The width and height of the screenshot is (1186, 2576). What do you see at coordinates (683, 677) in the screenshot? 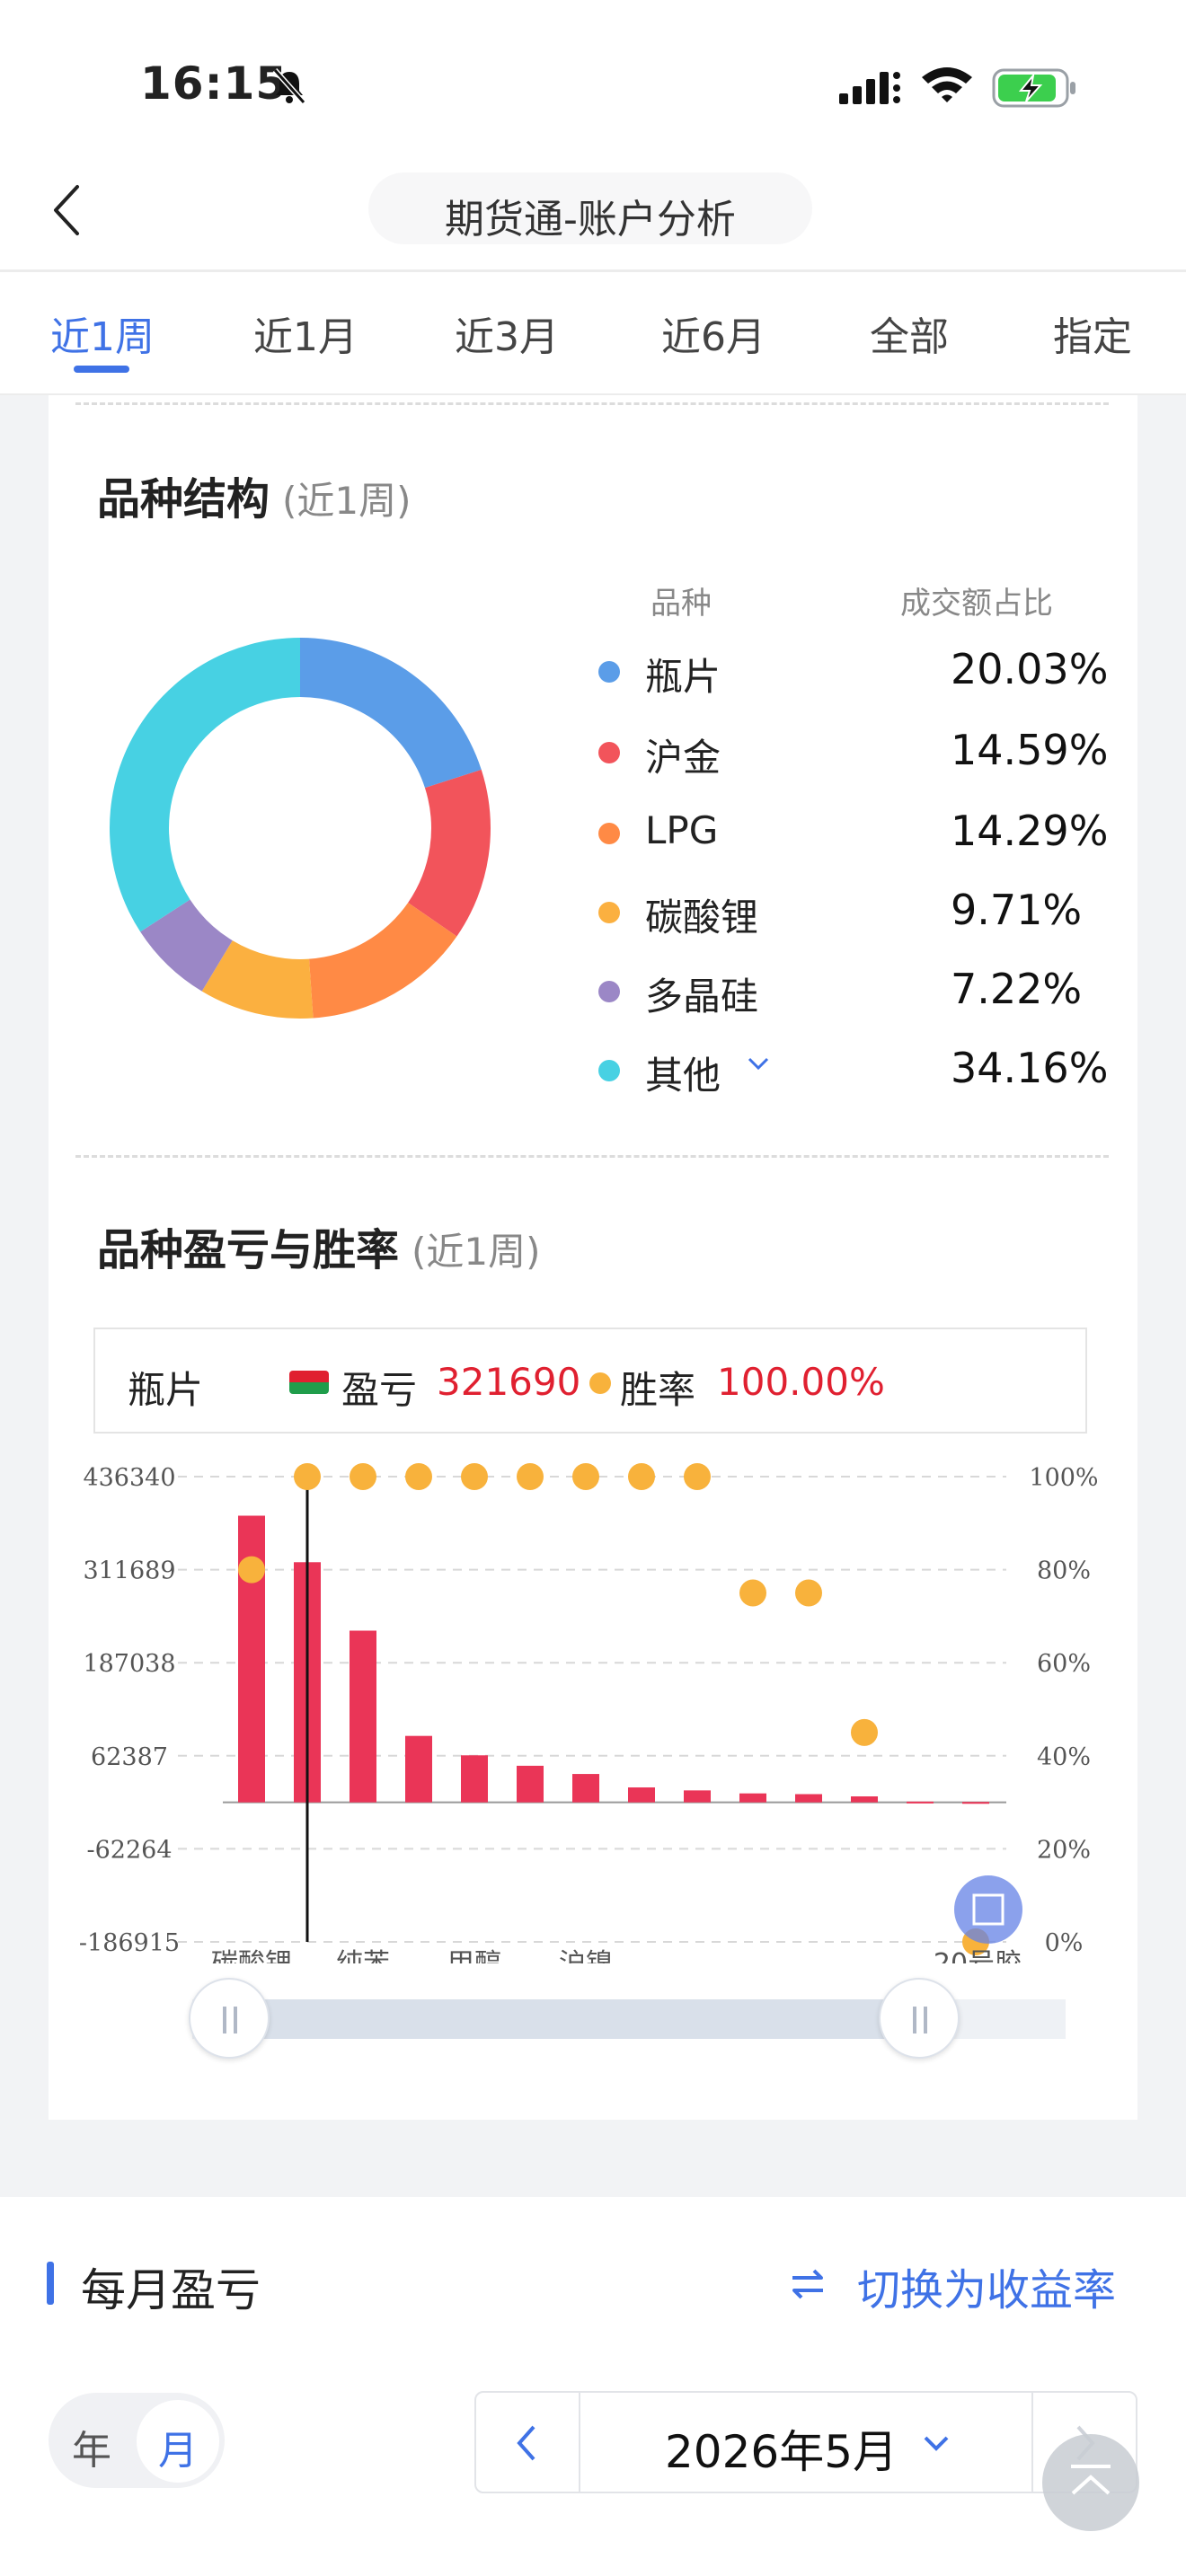
I see `legend-name: 瓶片` at bounding box center [683, 677].